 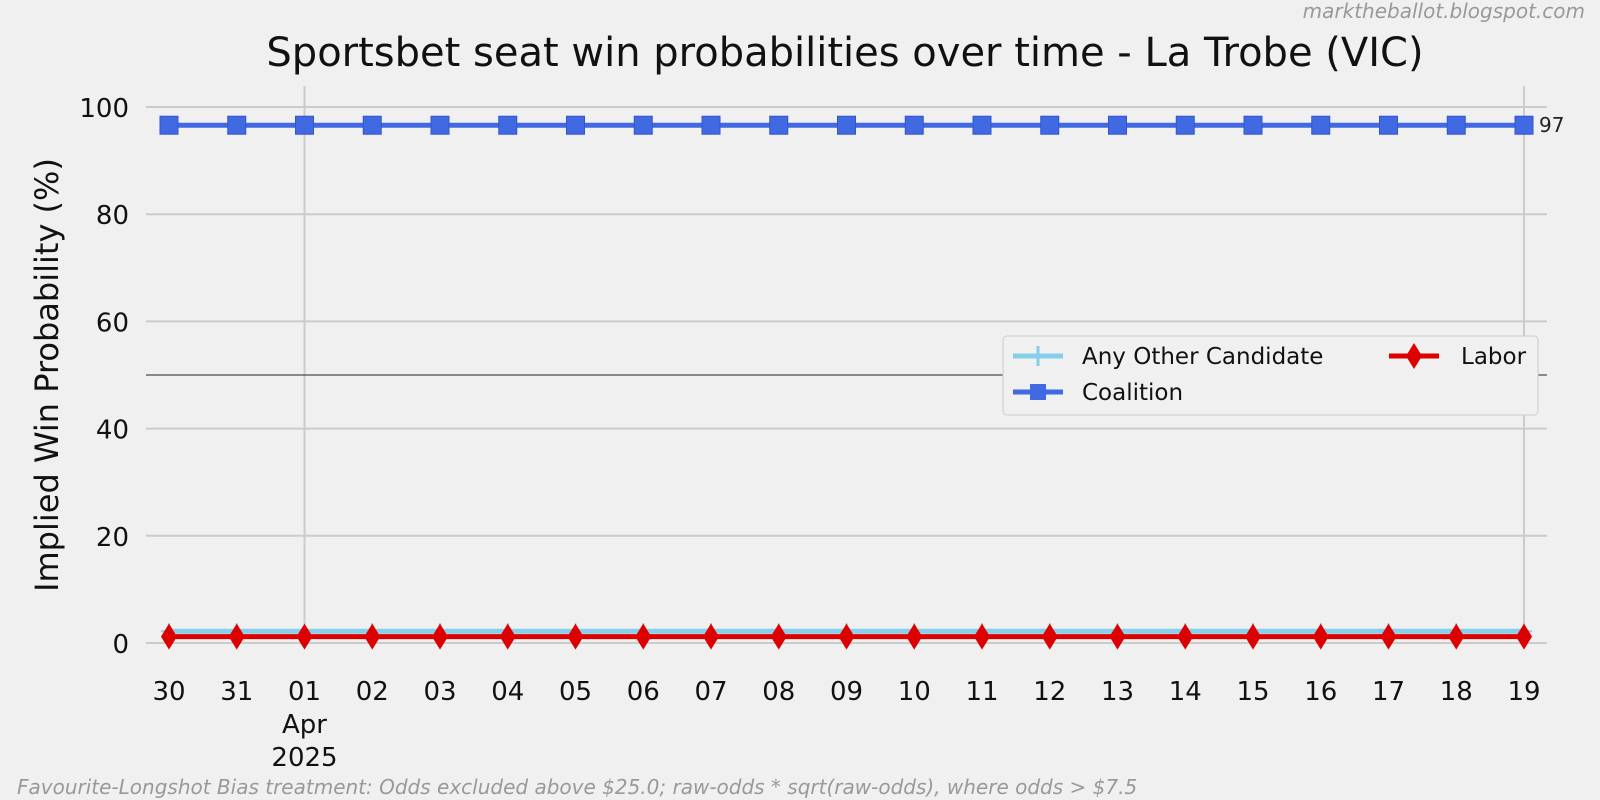 I want to click on x-tick-label: 13, so click(x=1117, y=692).